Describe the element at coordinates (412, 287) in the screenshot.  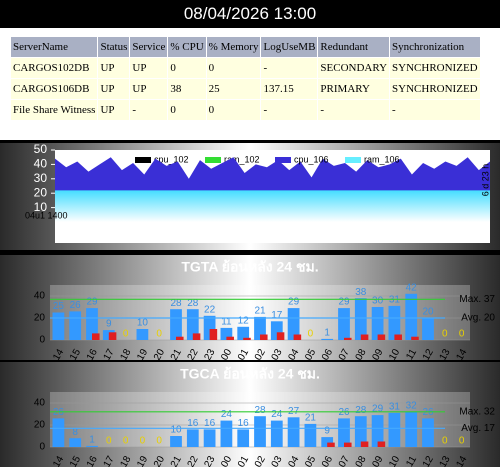
I see `value-label: 42` at that location.